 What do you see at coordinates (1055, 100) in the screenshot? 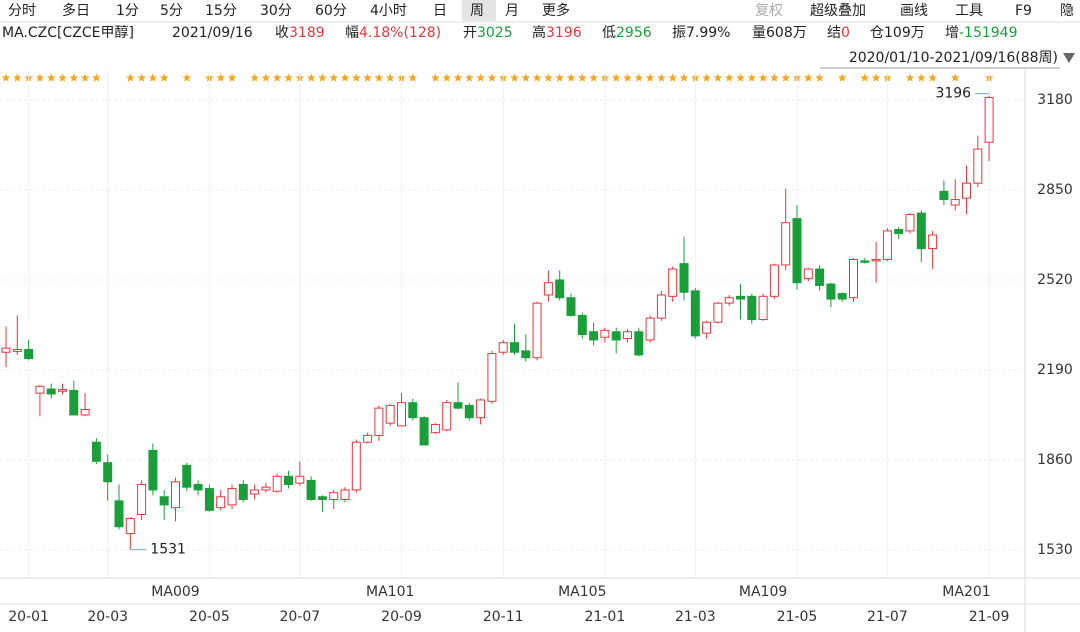
I see `y-tick-label: 3180` at bounding box center [1055, 100].